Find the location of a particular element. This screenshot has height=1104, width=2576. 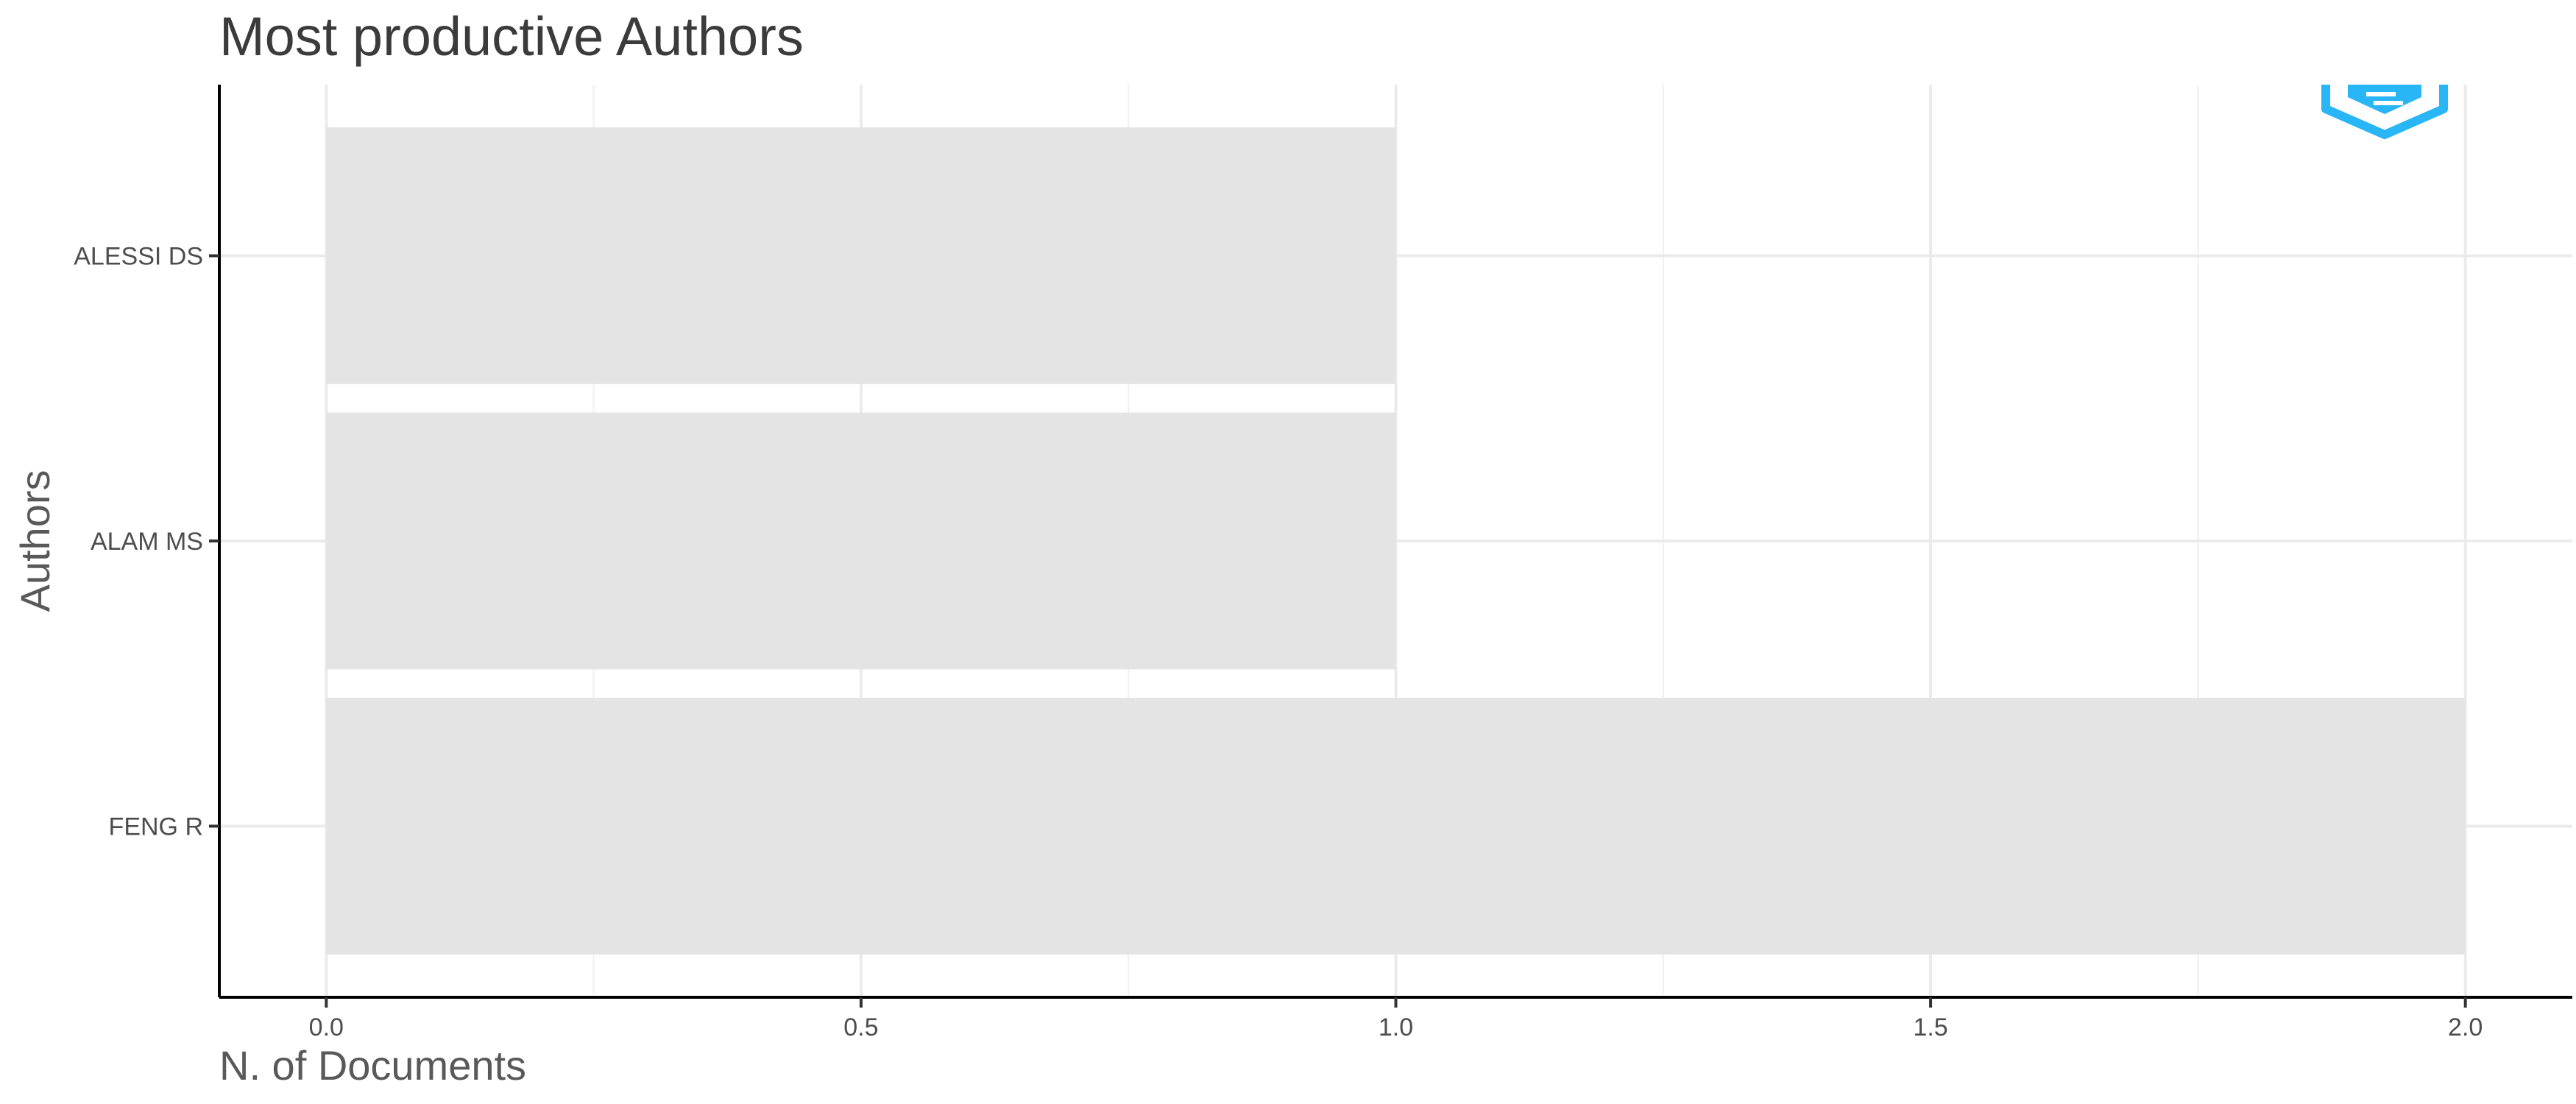

y-tick-label: ALESSI DS is located at coordinates (138, 257).